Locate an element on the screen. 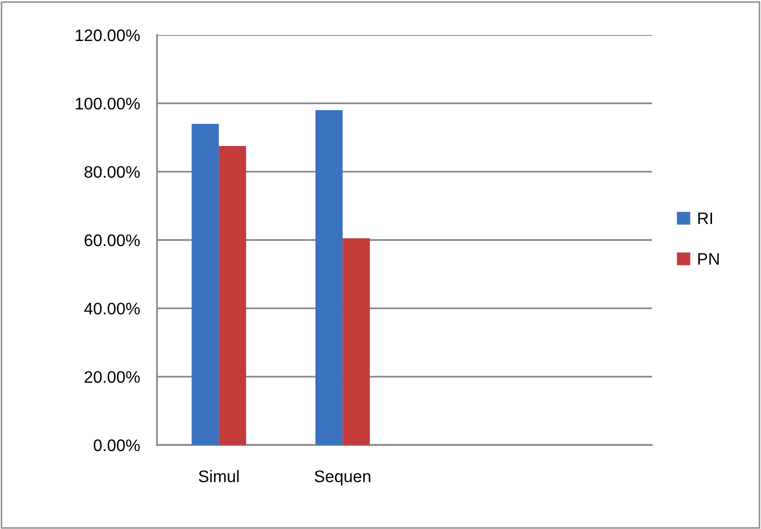 The height and width of the screenshot is (529, 761). y-tick-label: 100.00% is located at coordinates (108, 104).